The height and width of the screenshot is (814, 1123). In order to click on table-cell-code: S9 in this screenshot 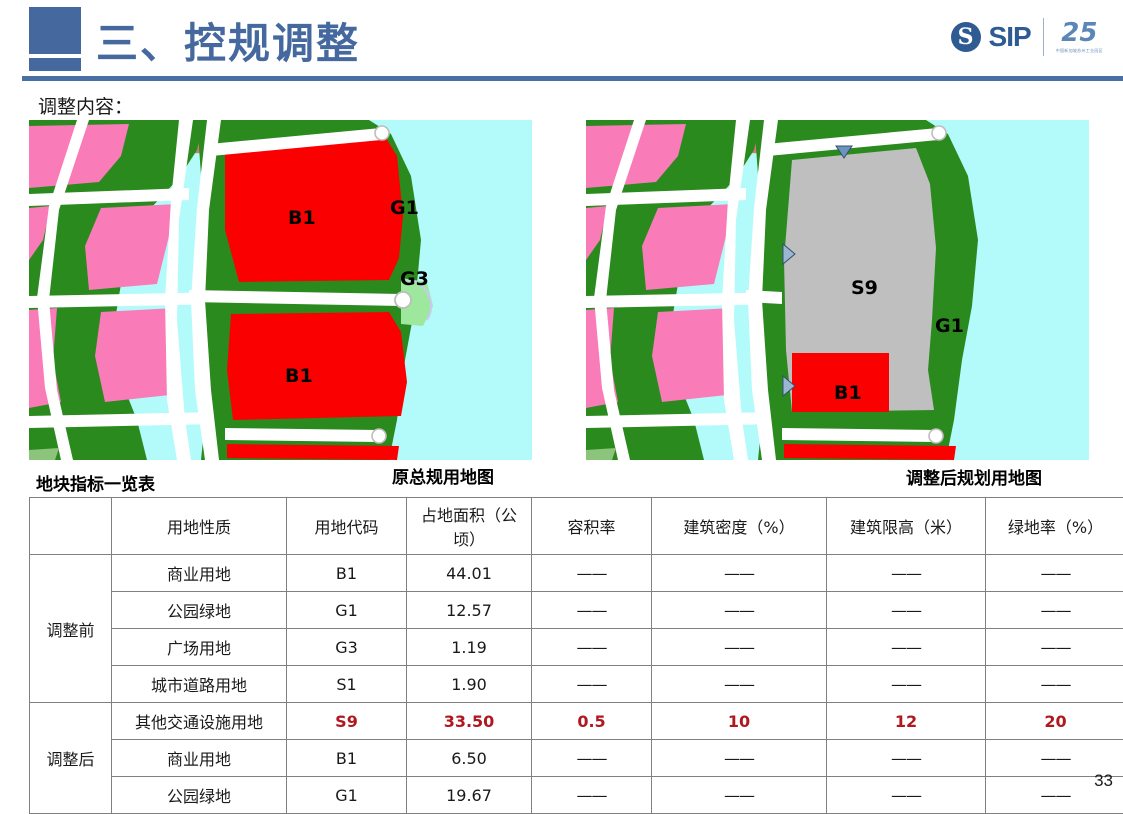, I will do `click(347, 721)`.